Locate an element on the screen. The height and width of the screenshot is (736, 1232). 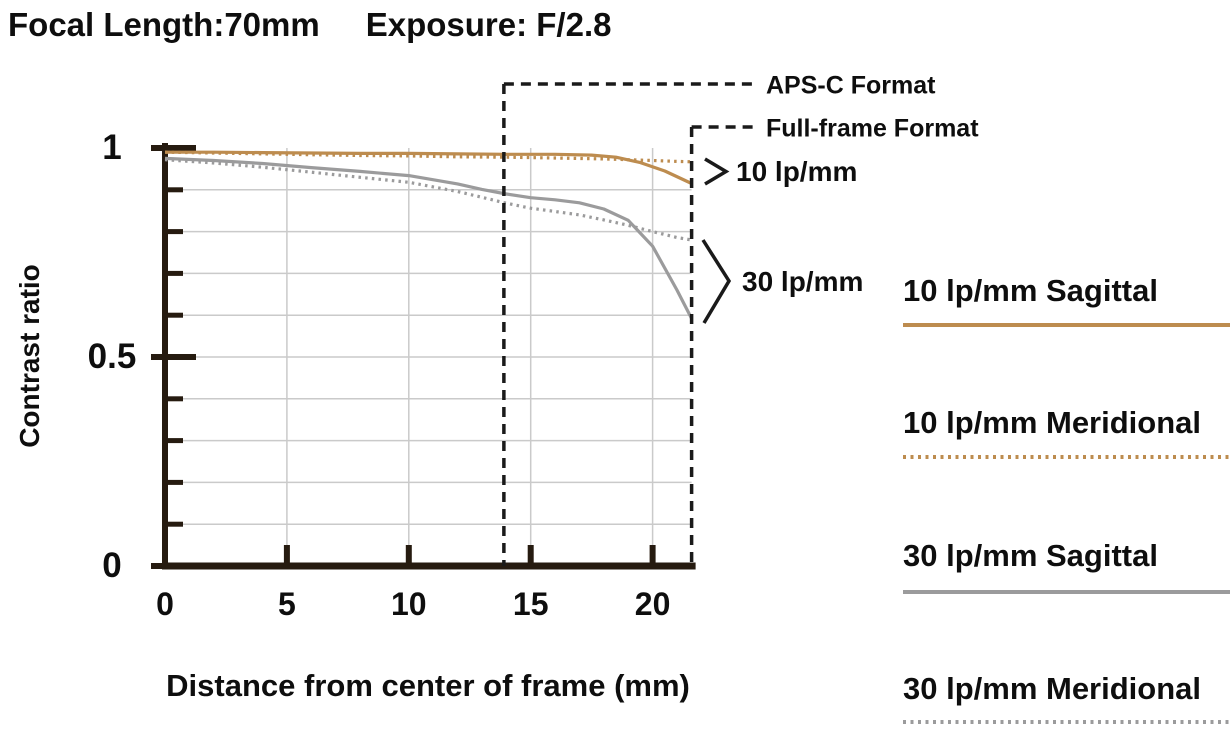
y-tick-label-0: 0 is located at coordinates (112, 565).